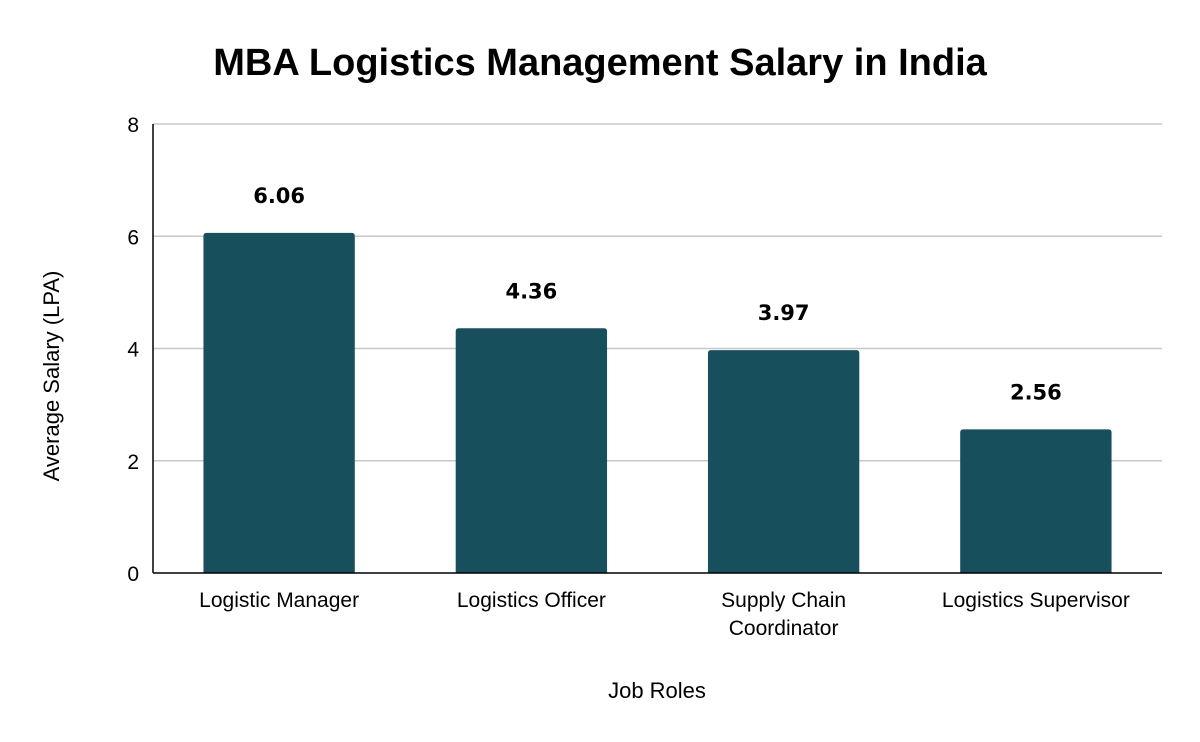 The width and height of the screenshot is (1200, 742). What do you see at coordinates (783, 600) in the screenshot?
I see `x-category-label-line: Supply Chain` at bounding box center [783, 600].